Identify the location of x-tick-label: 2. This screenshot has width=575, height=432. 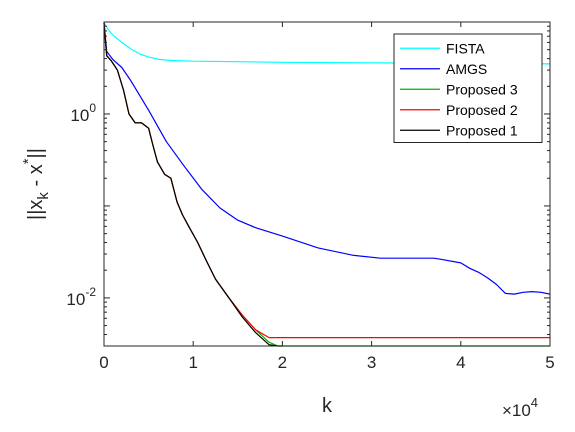
(282, 362).